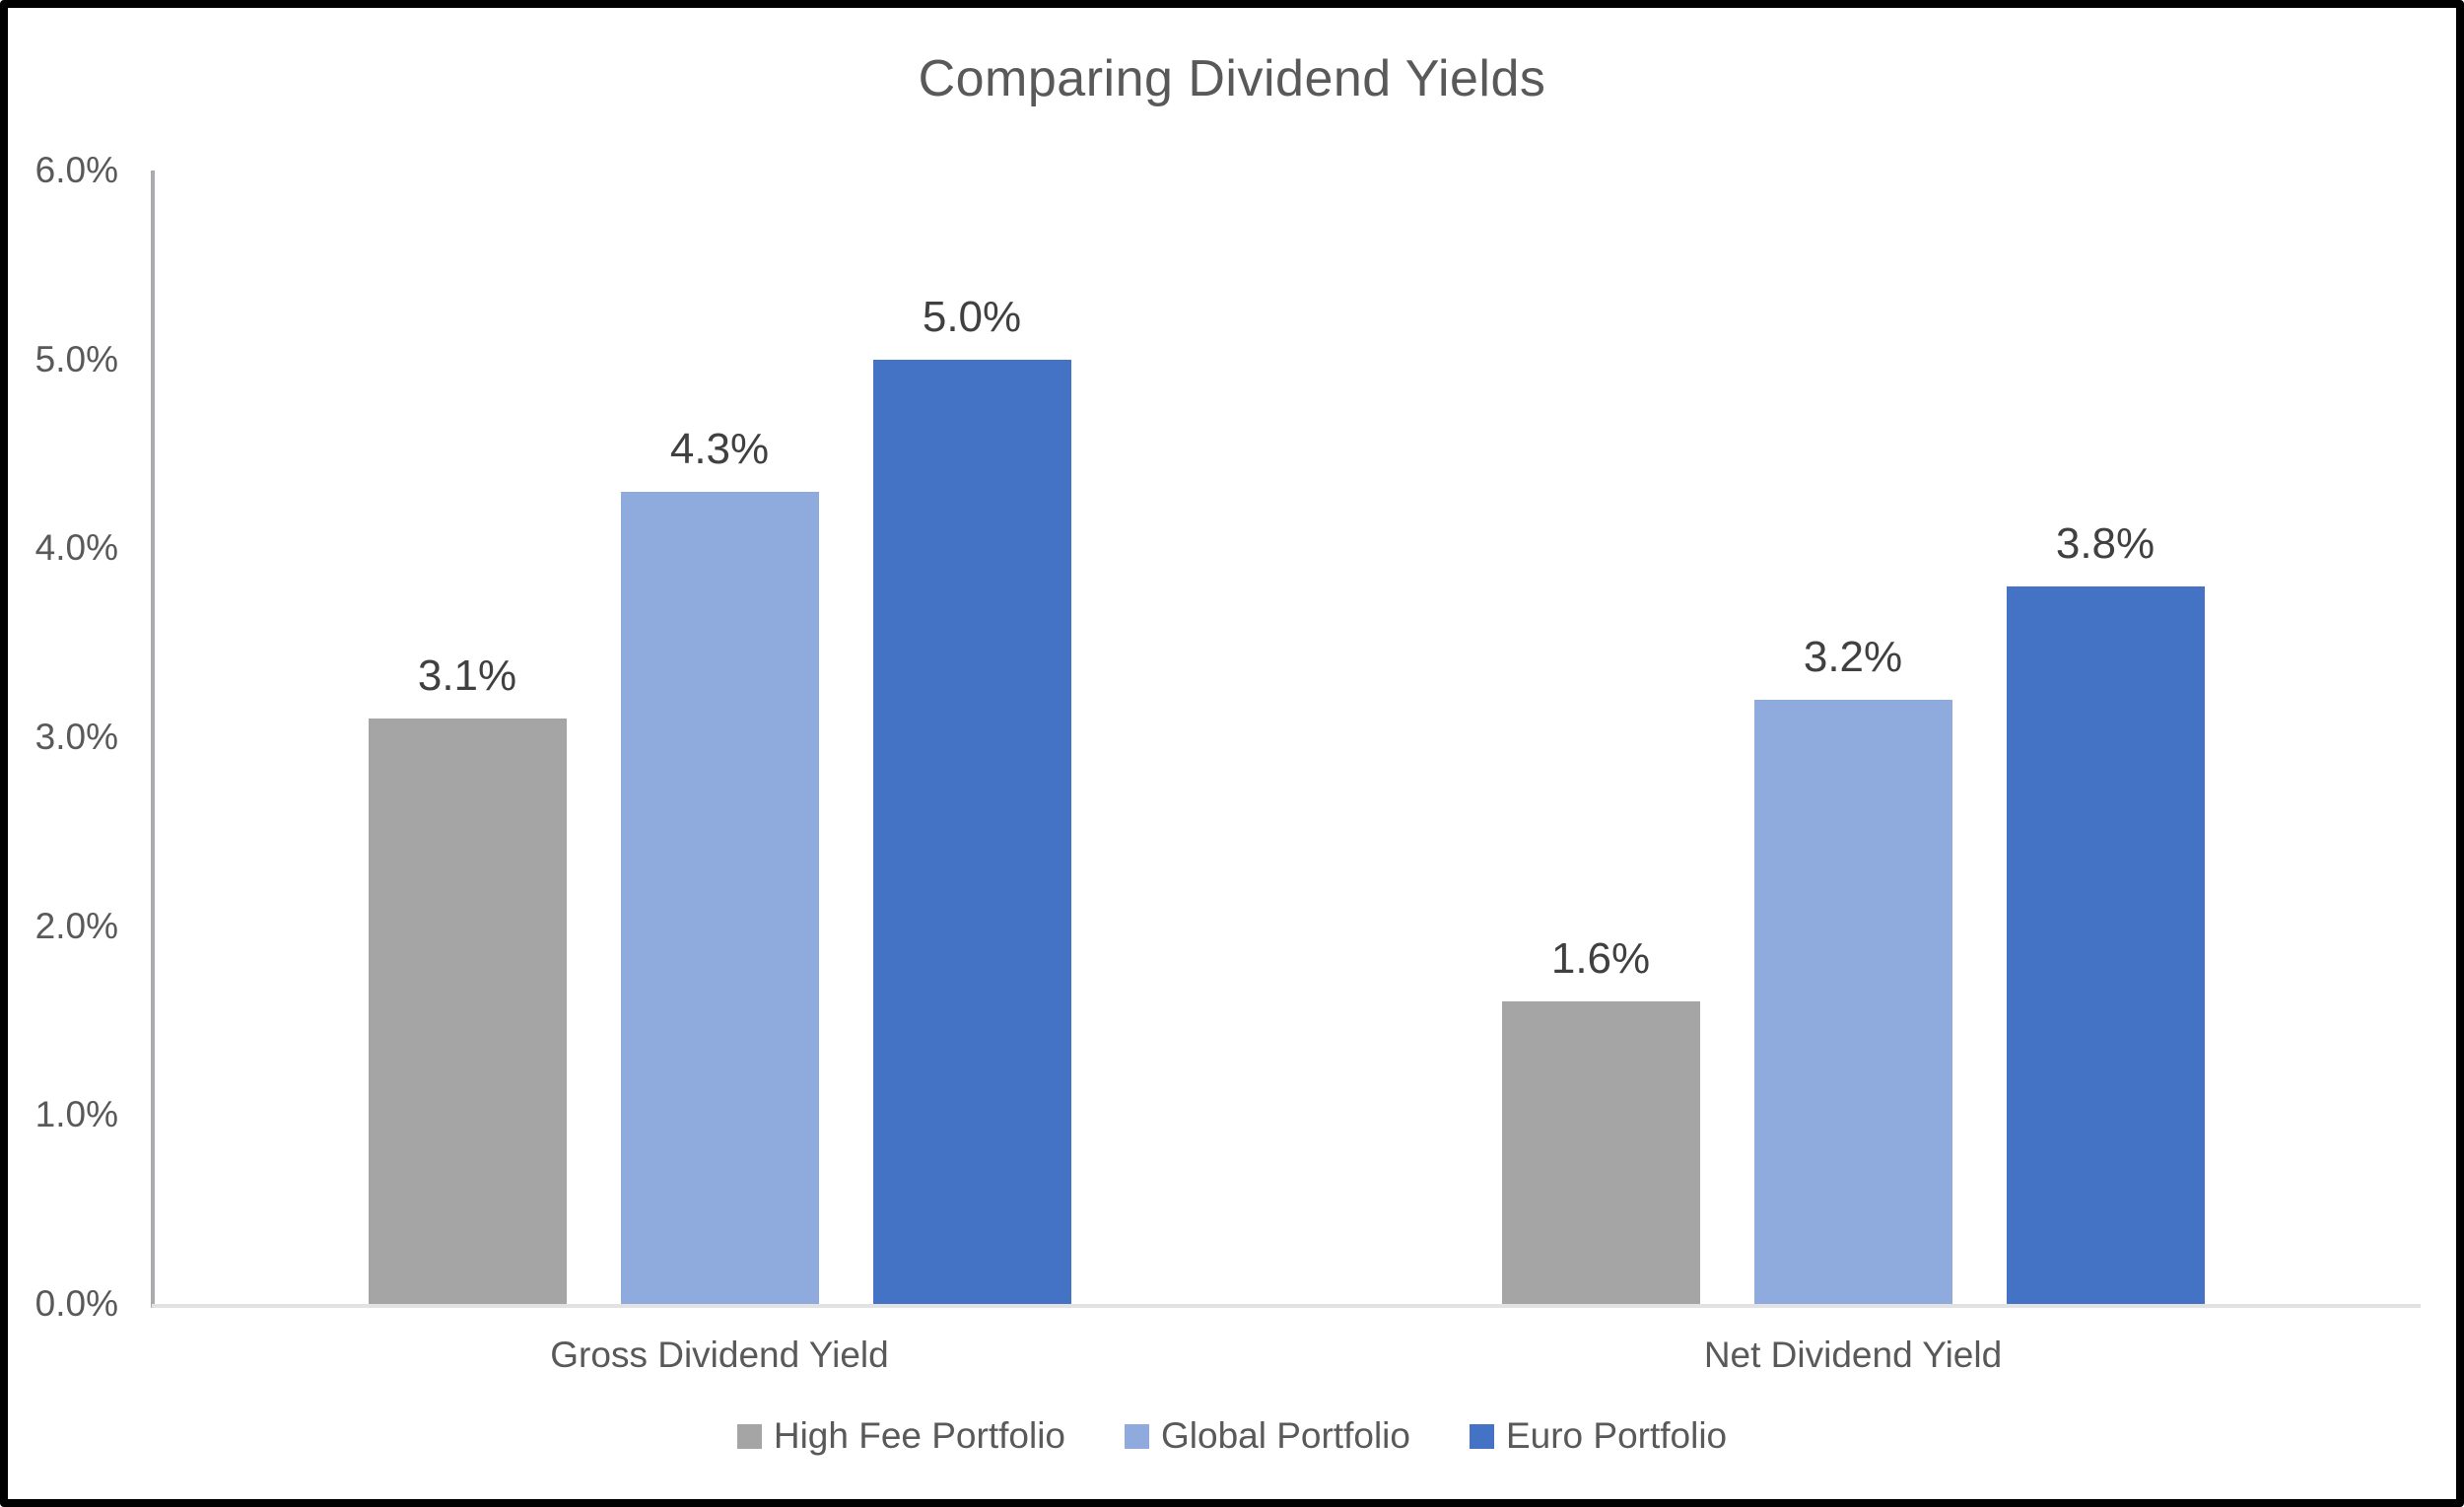  What do you see at coordinates (1616, 1435) in the screenshot?
I see `legend-label: Euro Portfolio` at bounding box center [1616, 1435].